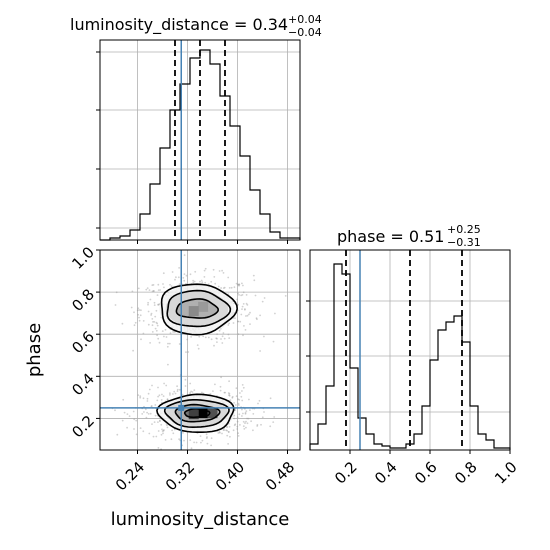 The image size is (550, 550). I want to click on gridlines, so click(200, 140).